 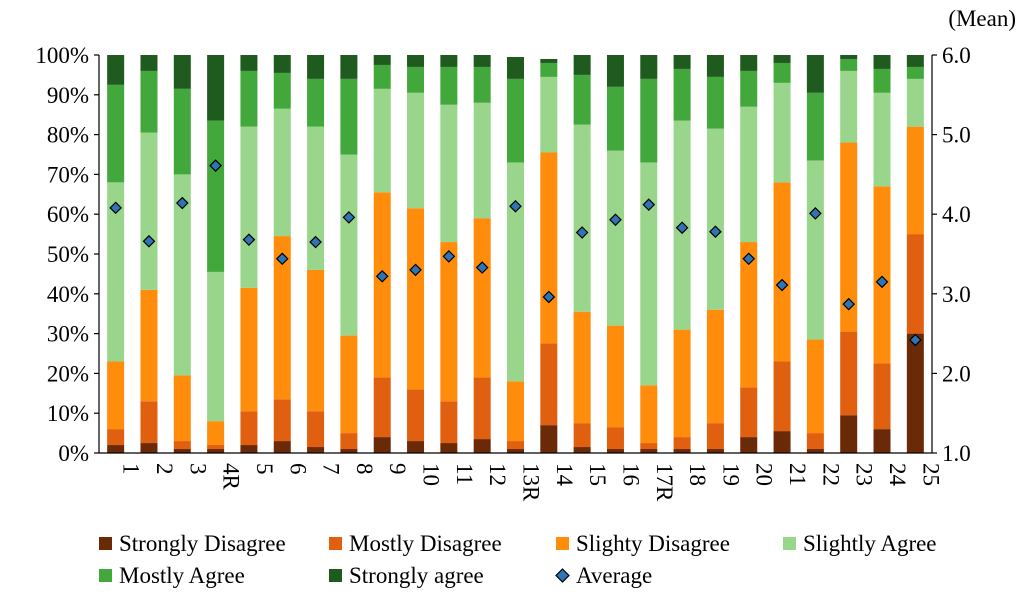 I want to click on x-tick-label-22: 22, so click(x=830, y=474).